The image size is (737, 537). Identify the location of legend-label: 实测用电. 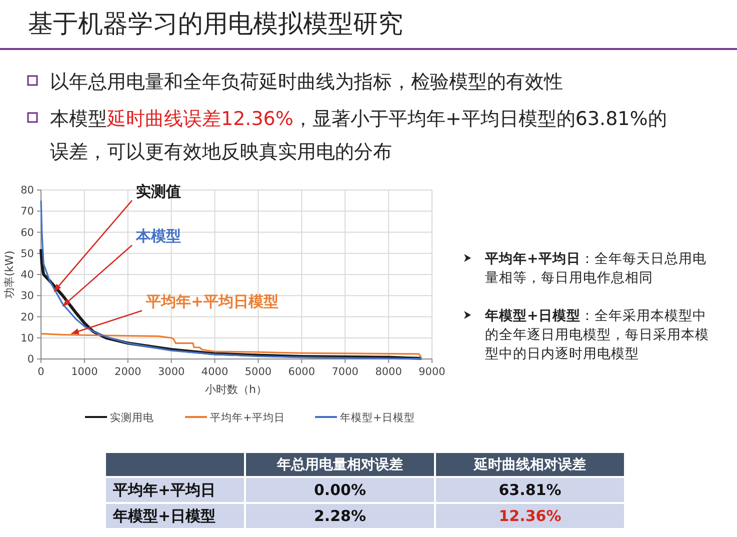
(132, 417).